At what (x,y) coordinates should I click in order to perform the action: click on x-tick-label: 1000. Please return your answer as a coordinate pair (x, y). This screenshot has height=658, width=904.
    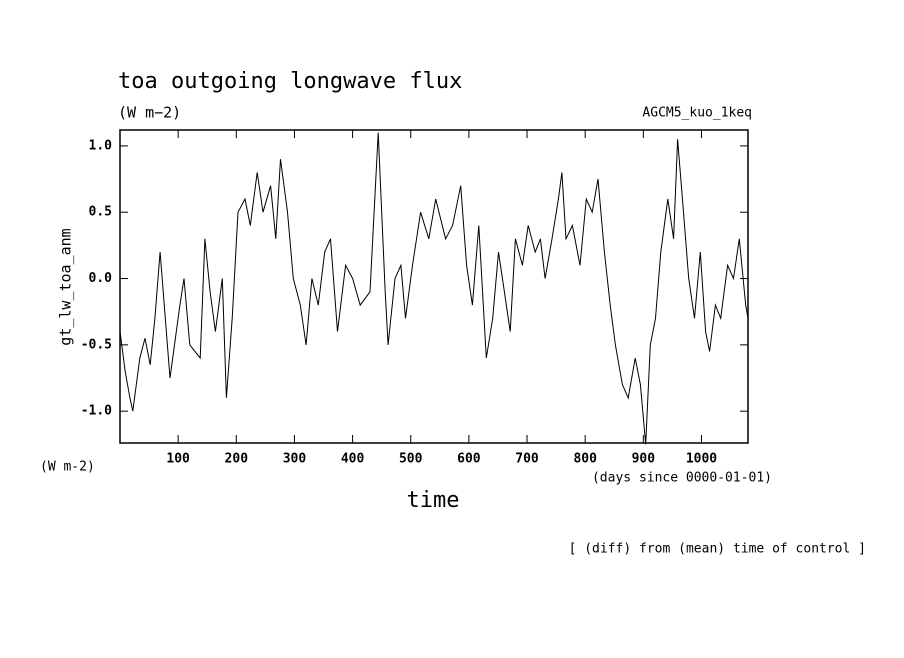
    Looking at the image, I should click on (701, 459).